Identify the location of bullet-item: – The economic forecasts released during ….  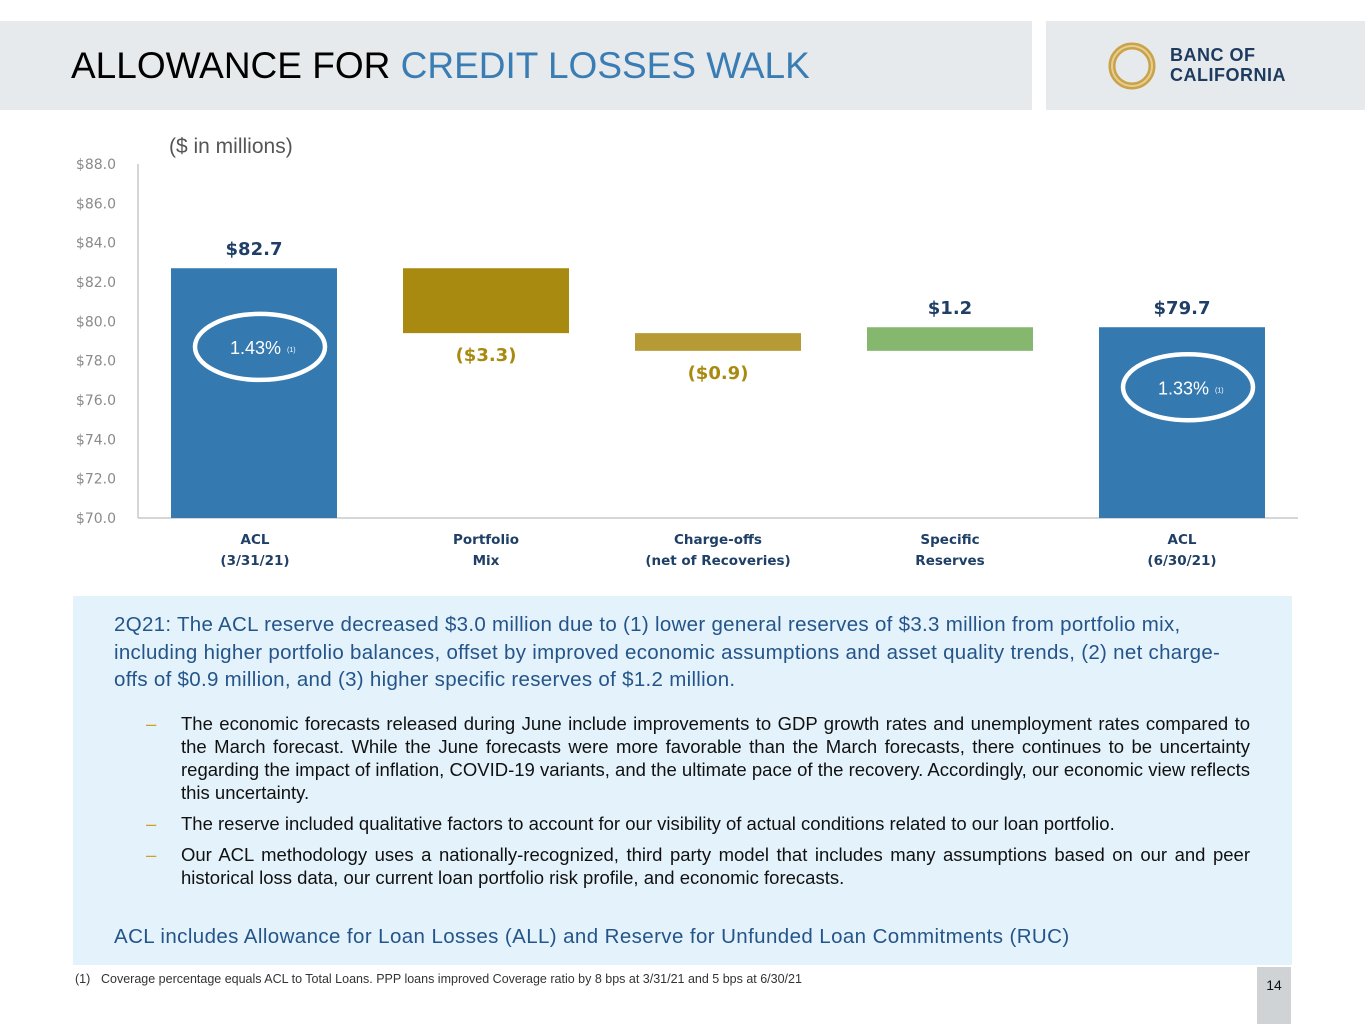
(698, 758).